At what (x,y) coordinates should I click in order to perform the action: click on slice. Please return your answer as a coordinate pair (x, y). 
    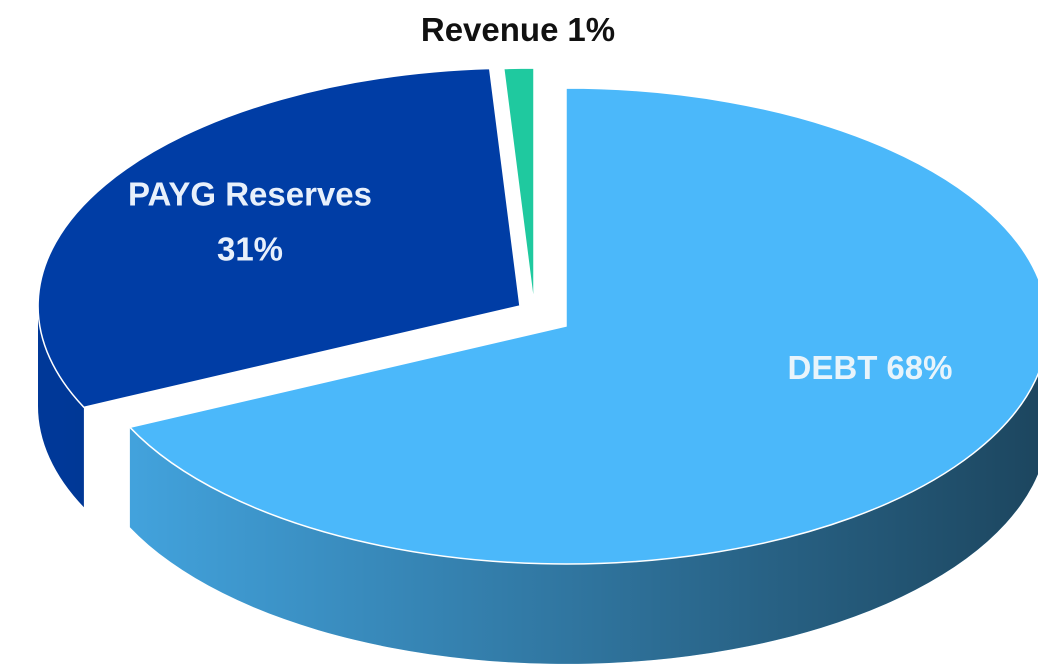
    Looking at the image, I should click on (518, 187).